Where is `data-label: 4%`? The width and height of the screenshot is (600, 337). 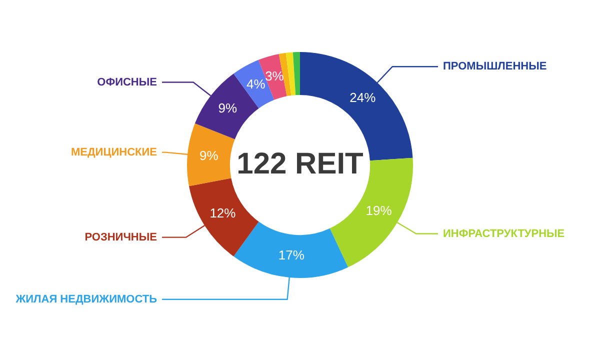
data-label: 4% is located at coordinates (256, 84).